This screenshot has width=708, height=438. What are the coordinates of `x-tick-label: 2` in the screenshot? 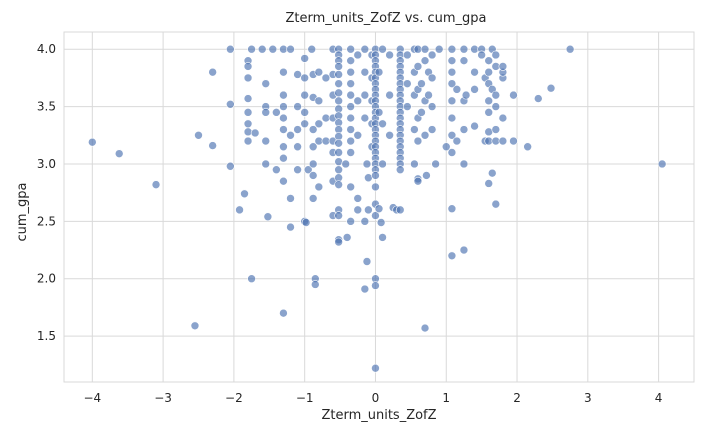 It's located at (517, 398).